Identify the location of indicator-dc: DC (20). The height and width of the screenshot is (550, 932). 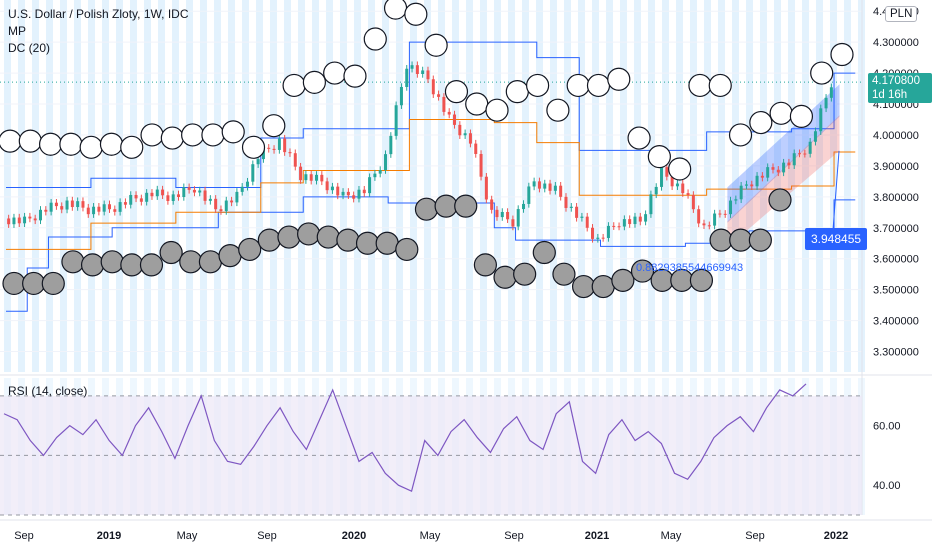
(29, 48).